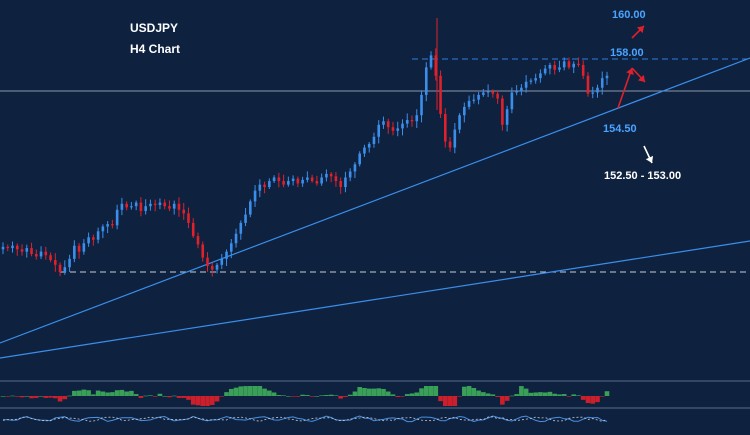  Describe the element at coordinates (630, 71) in the screenshot. I see `arrow-up-from-154-50-head` at that location.